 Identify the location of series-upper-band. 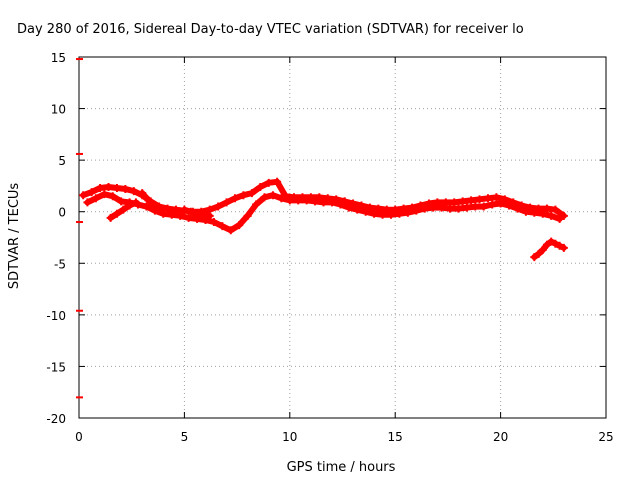
(323, 198).